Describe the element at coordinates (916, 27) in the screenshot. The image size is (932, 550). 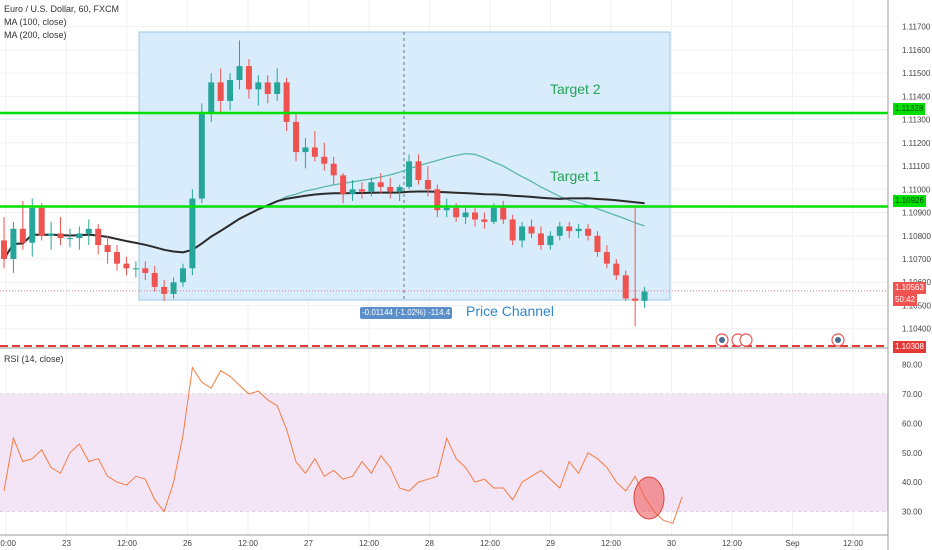
I see `price-axis-tick: 1.11700` at that location.